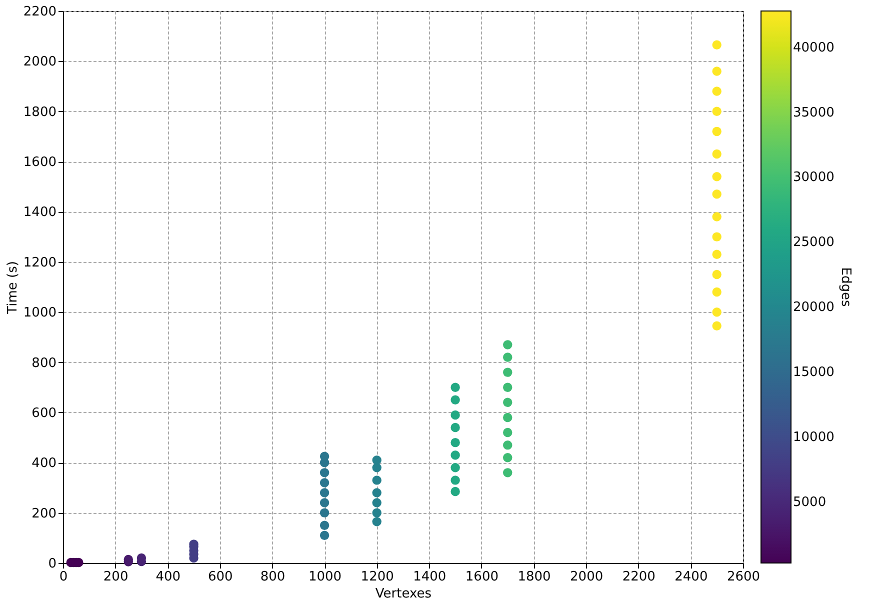 The image size is (896, 610). I want to click on y-tick-label: 1800, so click(39, 112).